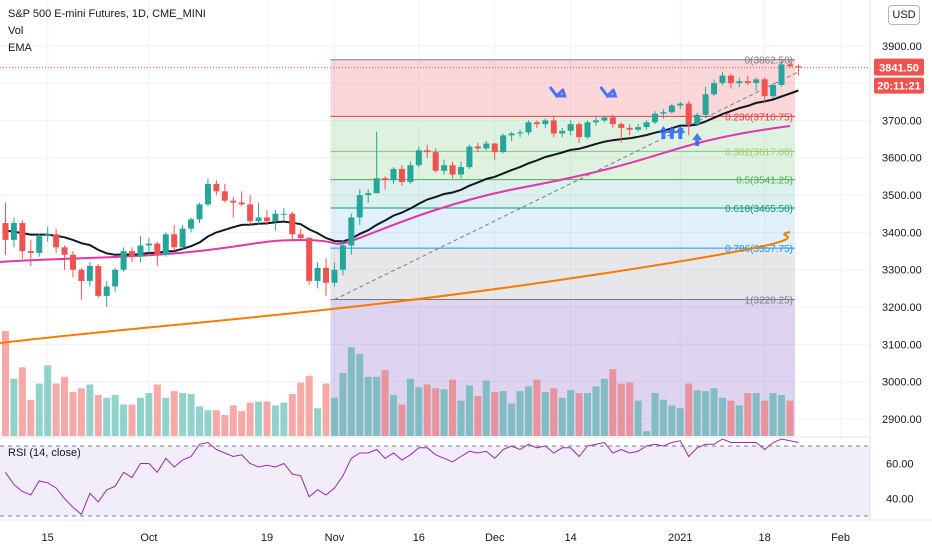  What do you see at coordinates (900, 500) in the screenshot?
I see `rsi-axis-label: 40.00` at bounding box center [900, 500].